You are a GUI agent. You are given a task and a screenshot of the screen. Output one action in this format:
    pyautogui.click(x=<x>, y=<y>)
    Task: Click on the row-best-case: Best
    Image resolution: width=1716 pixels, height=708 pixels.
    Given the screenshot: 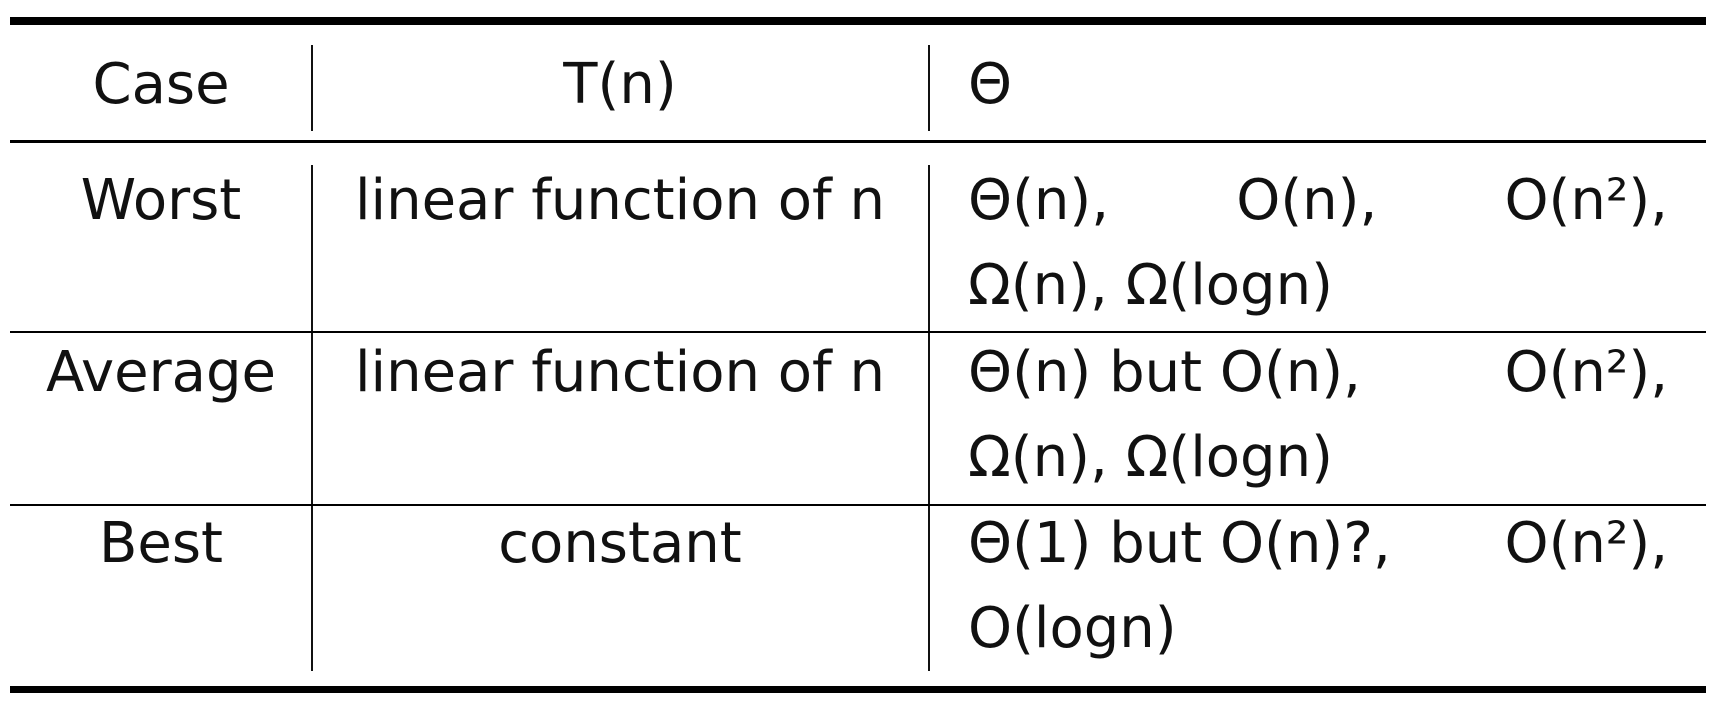 What is the action you would take?
    pyautogui.click(x=160, y=543)
    